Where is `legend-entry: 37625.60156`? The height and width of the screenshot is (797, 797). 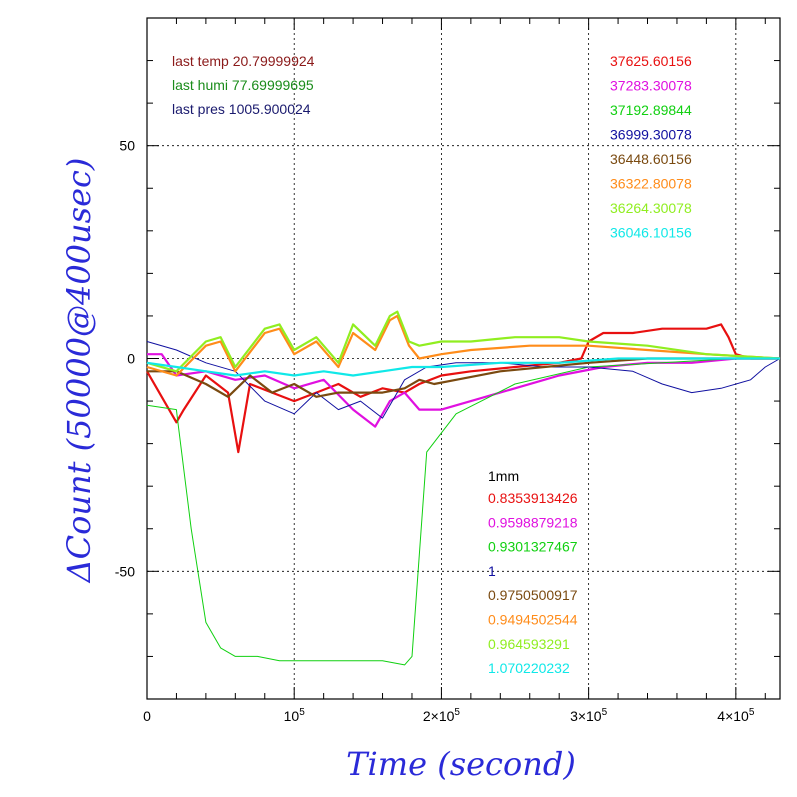
legend-entry: 37625.60156 is located at coordinates (651, 61).